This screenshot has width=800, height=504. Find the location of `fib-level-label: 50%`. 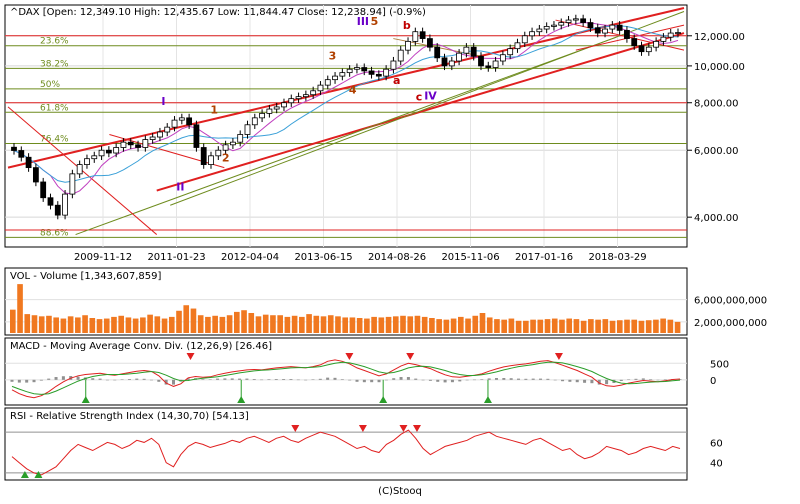

fib-level-label: 50% is located at coordinates (50, 85).